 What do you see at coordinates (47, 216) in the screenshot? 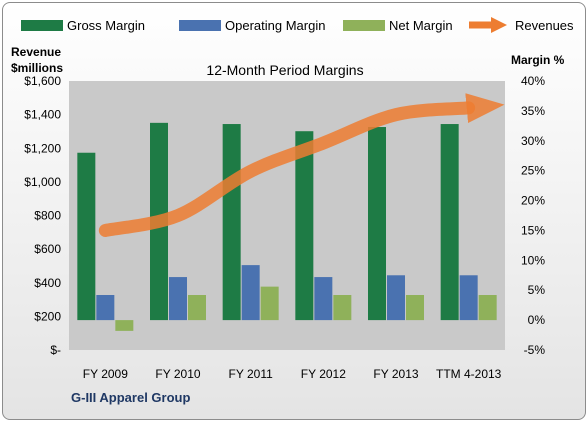
I see `left-tick-label: $800` at bounding box center [47, 216].